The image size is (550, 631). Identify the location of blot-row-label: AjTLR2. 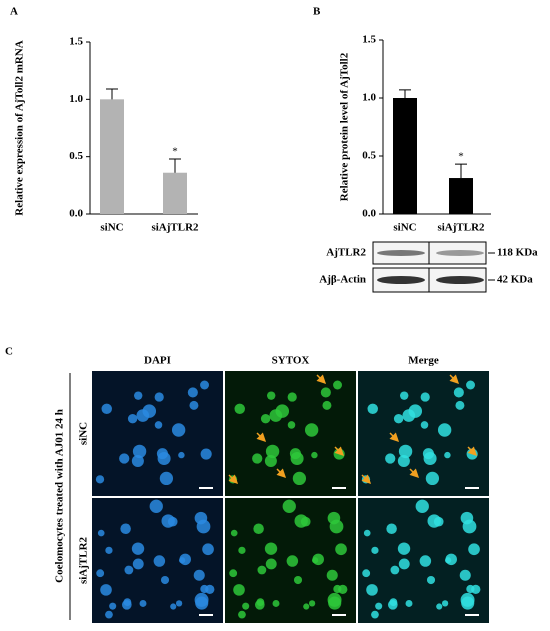
(346, 253).